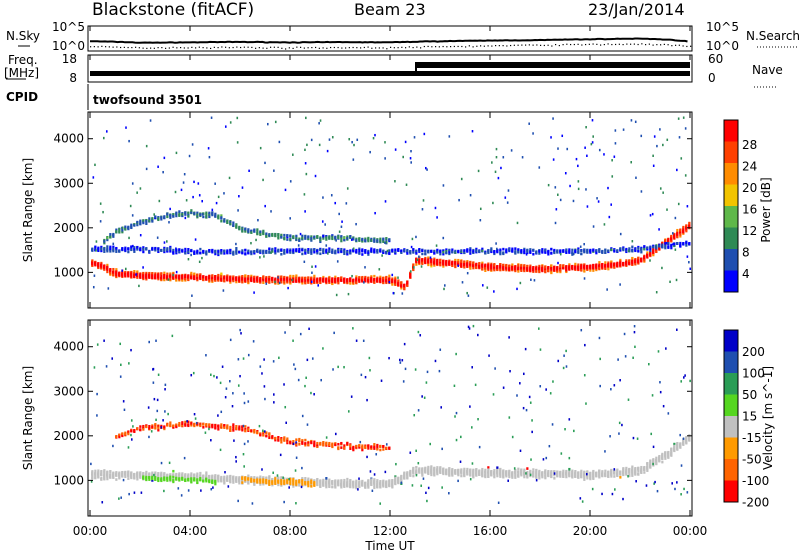  I want to click on noise-tick-high-left: 10^5, so click(68, 27).